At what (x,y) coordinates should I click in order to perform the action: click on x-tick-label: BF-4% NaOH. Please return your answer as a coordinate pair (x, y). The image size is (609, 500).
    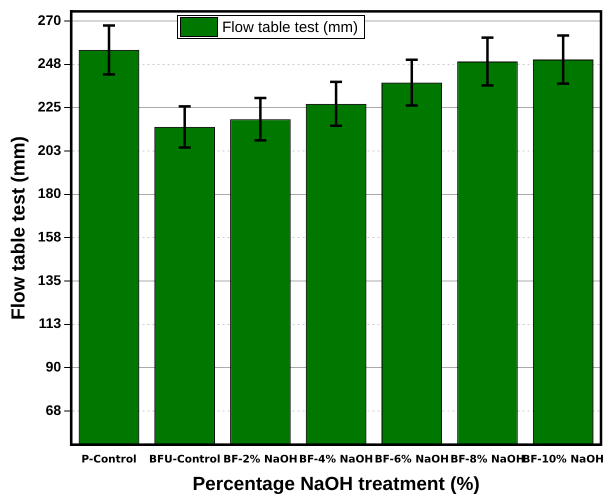
    Looking at the image, I should click on (336, 460).